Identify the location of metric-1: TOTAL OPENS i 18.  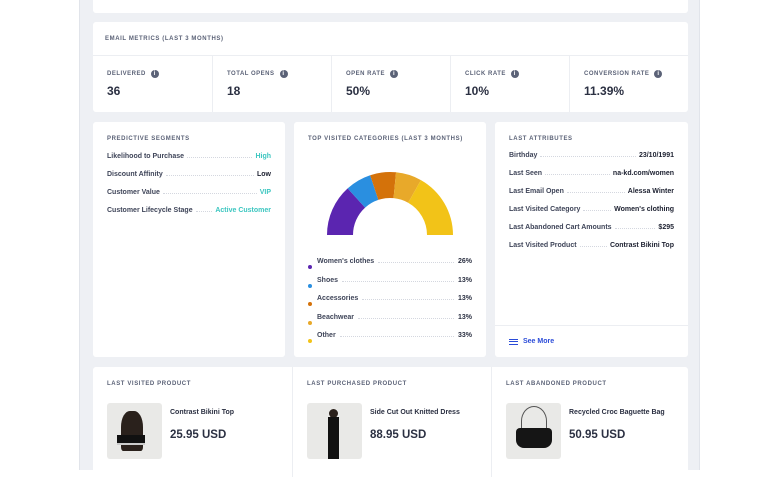
(271, 84).